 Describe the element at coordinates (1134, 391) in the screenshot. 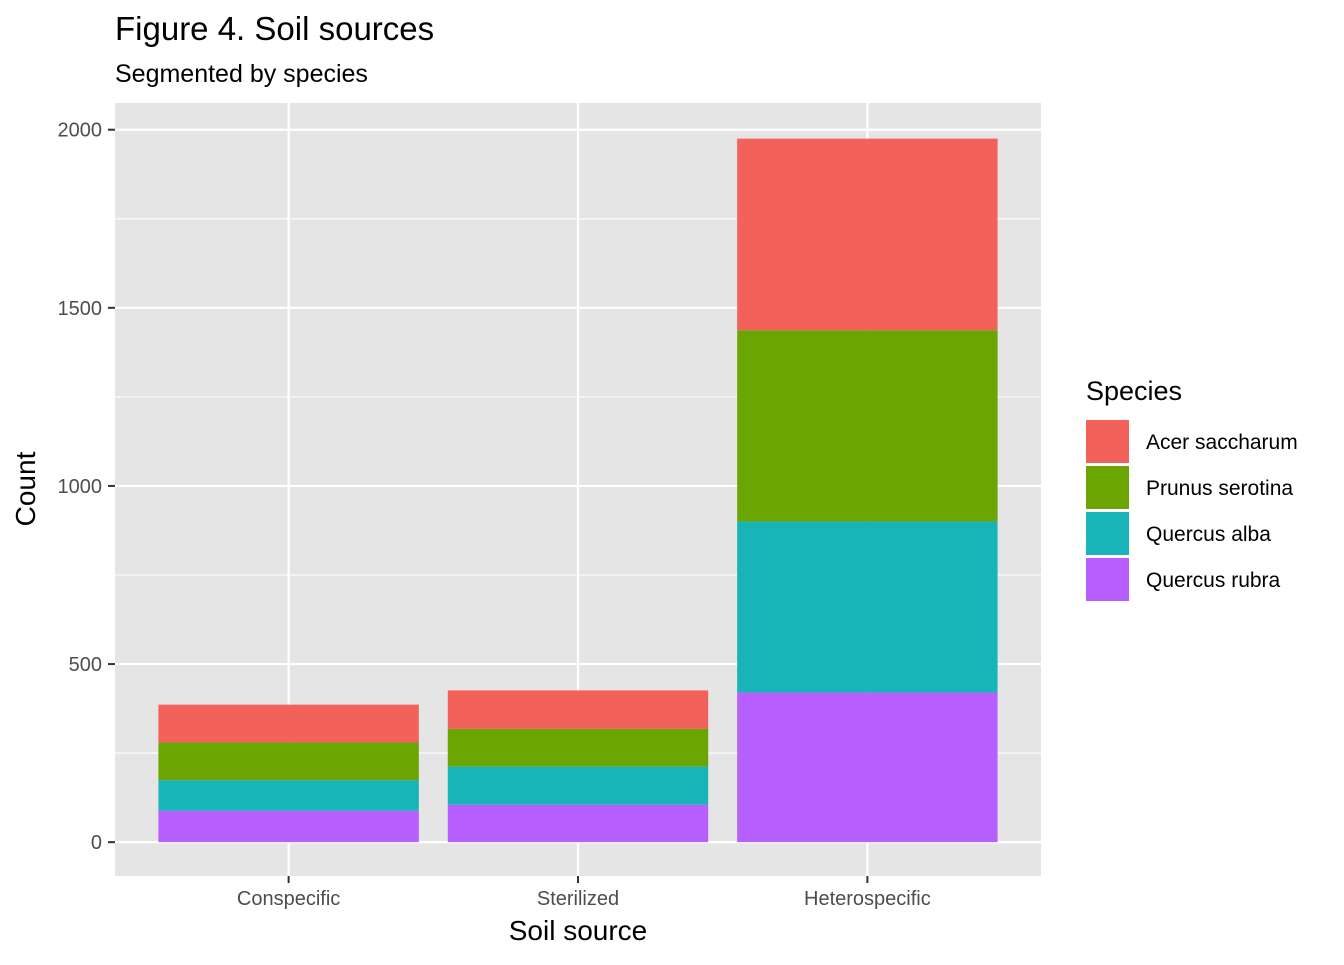

I see `legend-title: Species` at that location.